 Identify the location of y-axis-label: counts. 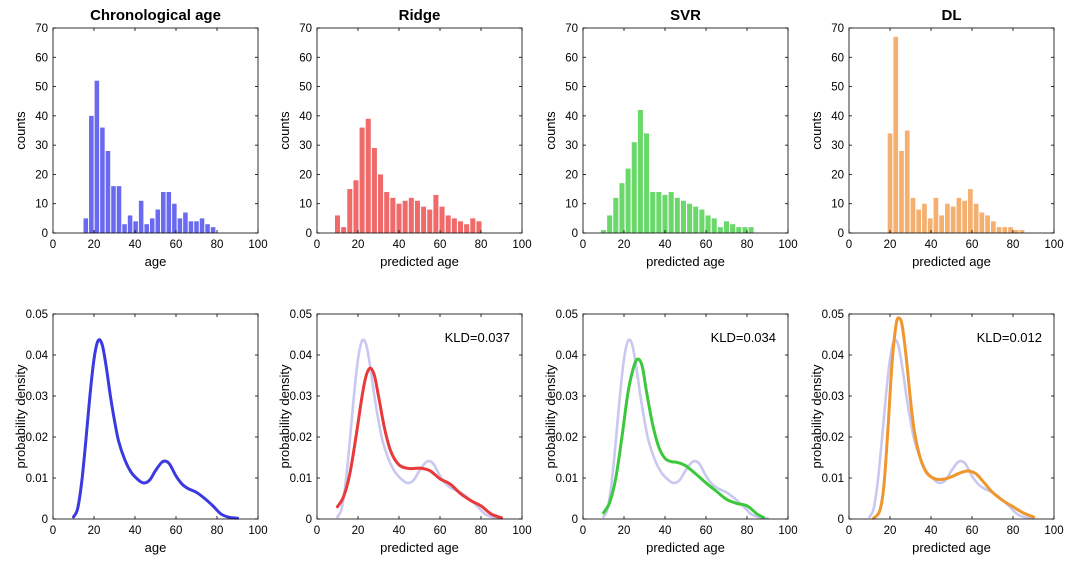
(20, 130).